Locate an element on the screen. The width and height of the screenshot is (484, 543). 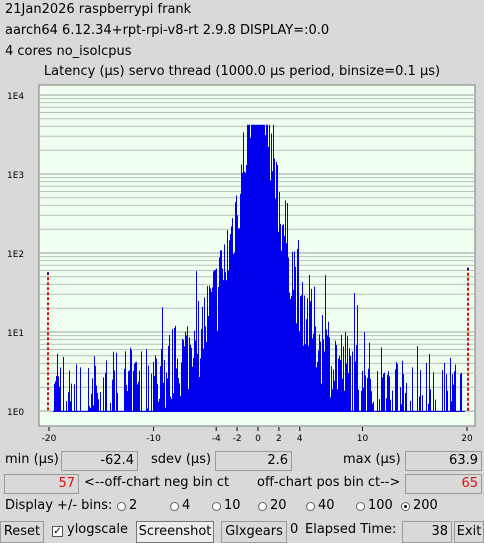
y-tick-label: 1E0 is located at coordinates (15, 413).